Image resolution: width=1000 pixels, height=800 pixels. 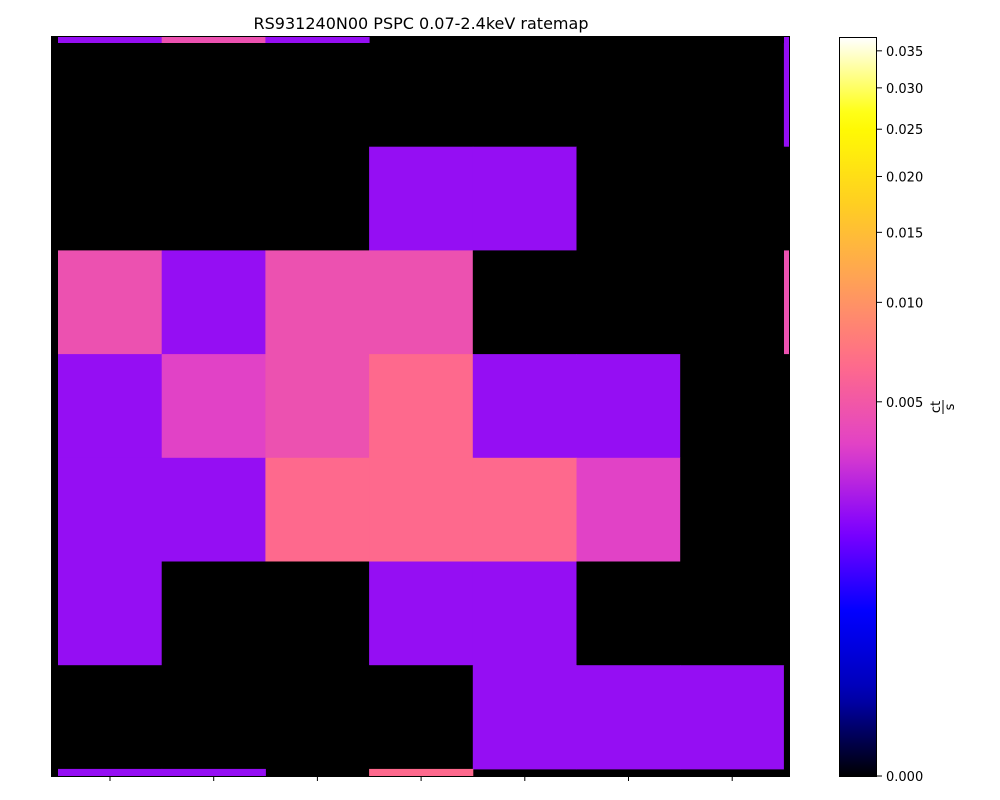 What do you see at coordinates (950, 406) in the screenshot?
I see `colorbar-unit-denominator: s` at bounding box center [950, 406].